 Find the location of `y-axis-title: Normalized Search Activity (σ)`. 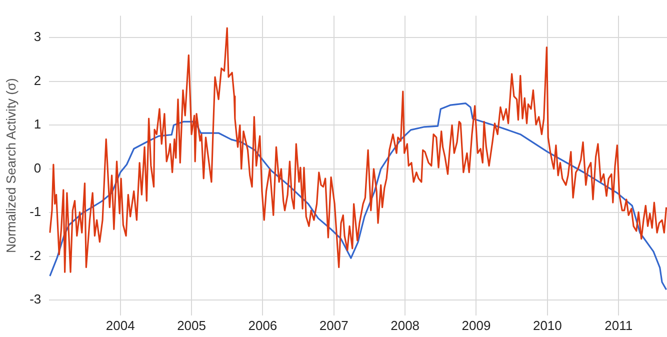

y-axis-title: Normalized Search Activity (σ) is located at coordinates (10, 166).